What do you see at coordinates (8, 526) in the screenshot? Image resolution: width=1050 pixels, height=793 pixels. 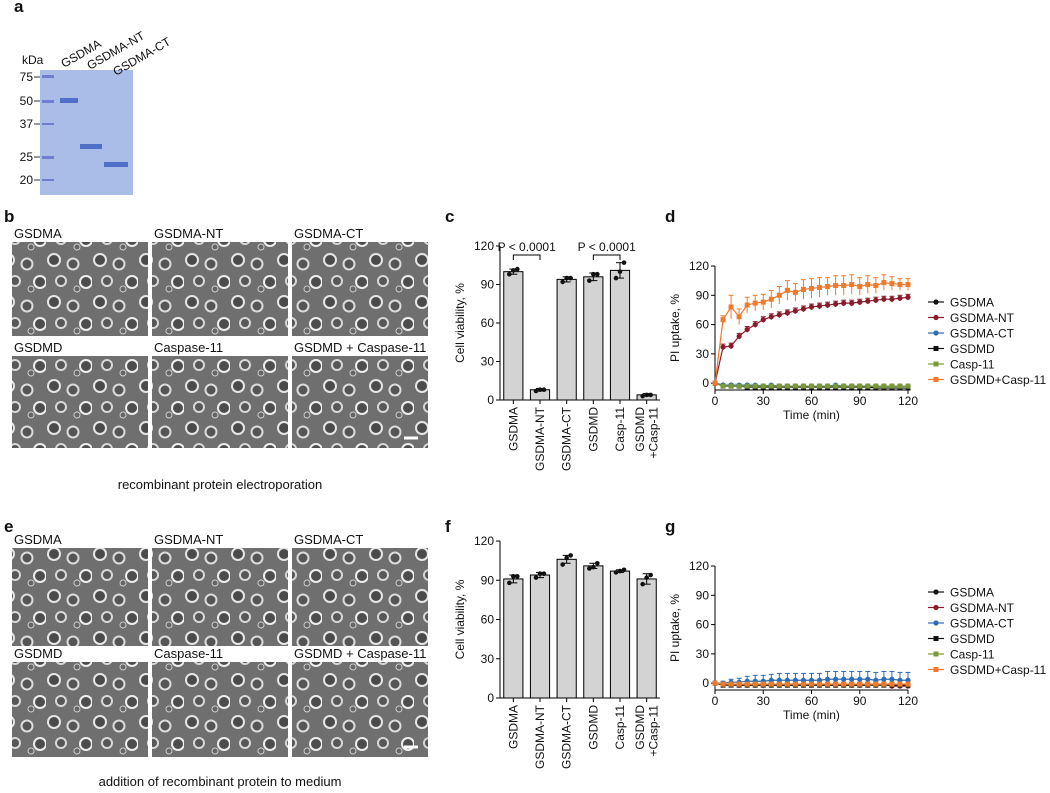 I see `panel-label: e` at bounding box center [8, 526].